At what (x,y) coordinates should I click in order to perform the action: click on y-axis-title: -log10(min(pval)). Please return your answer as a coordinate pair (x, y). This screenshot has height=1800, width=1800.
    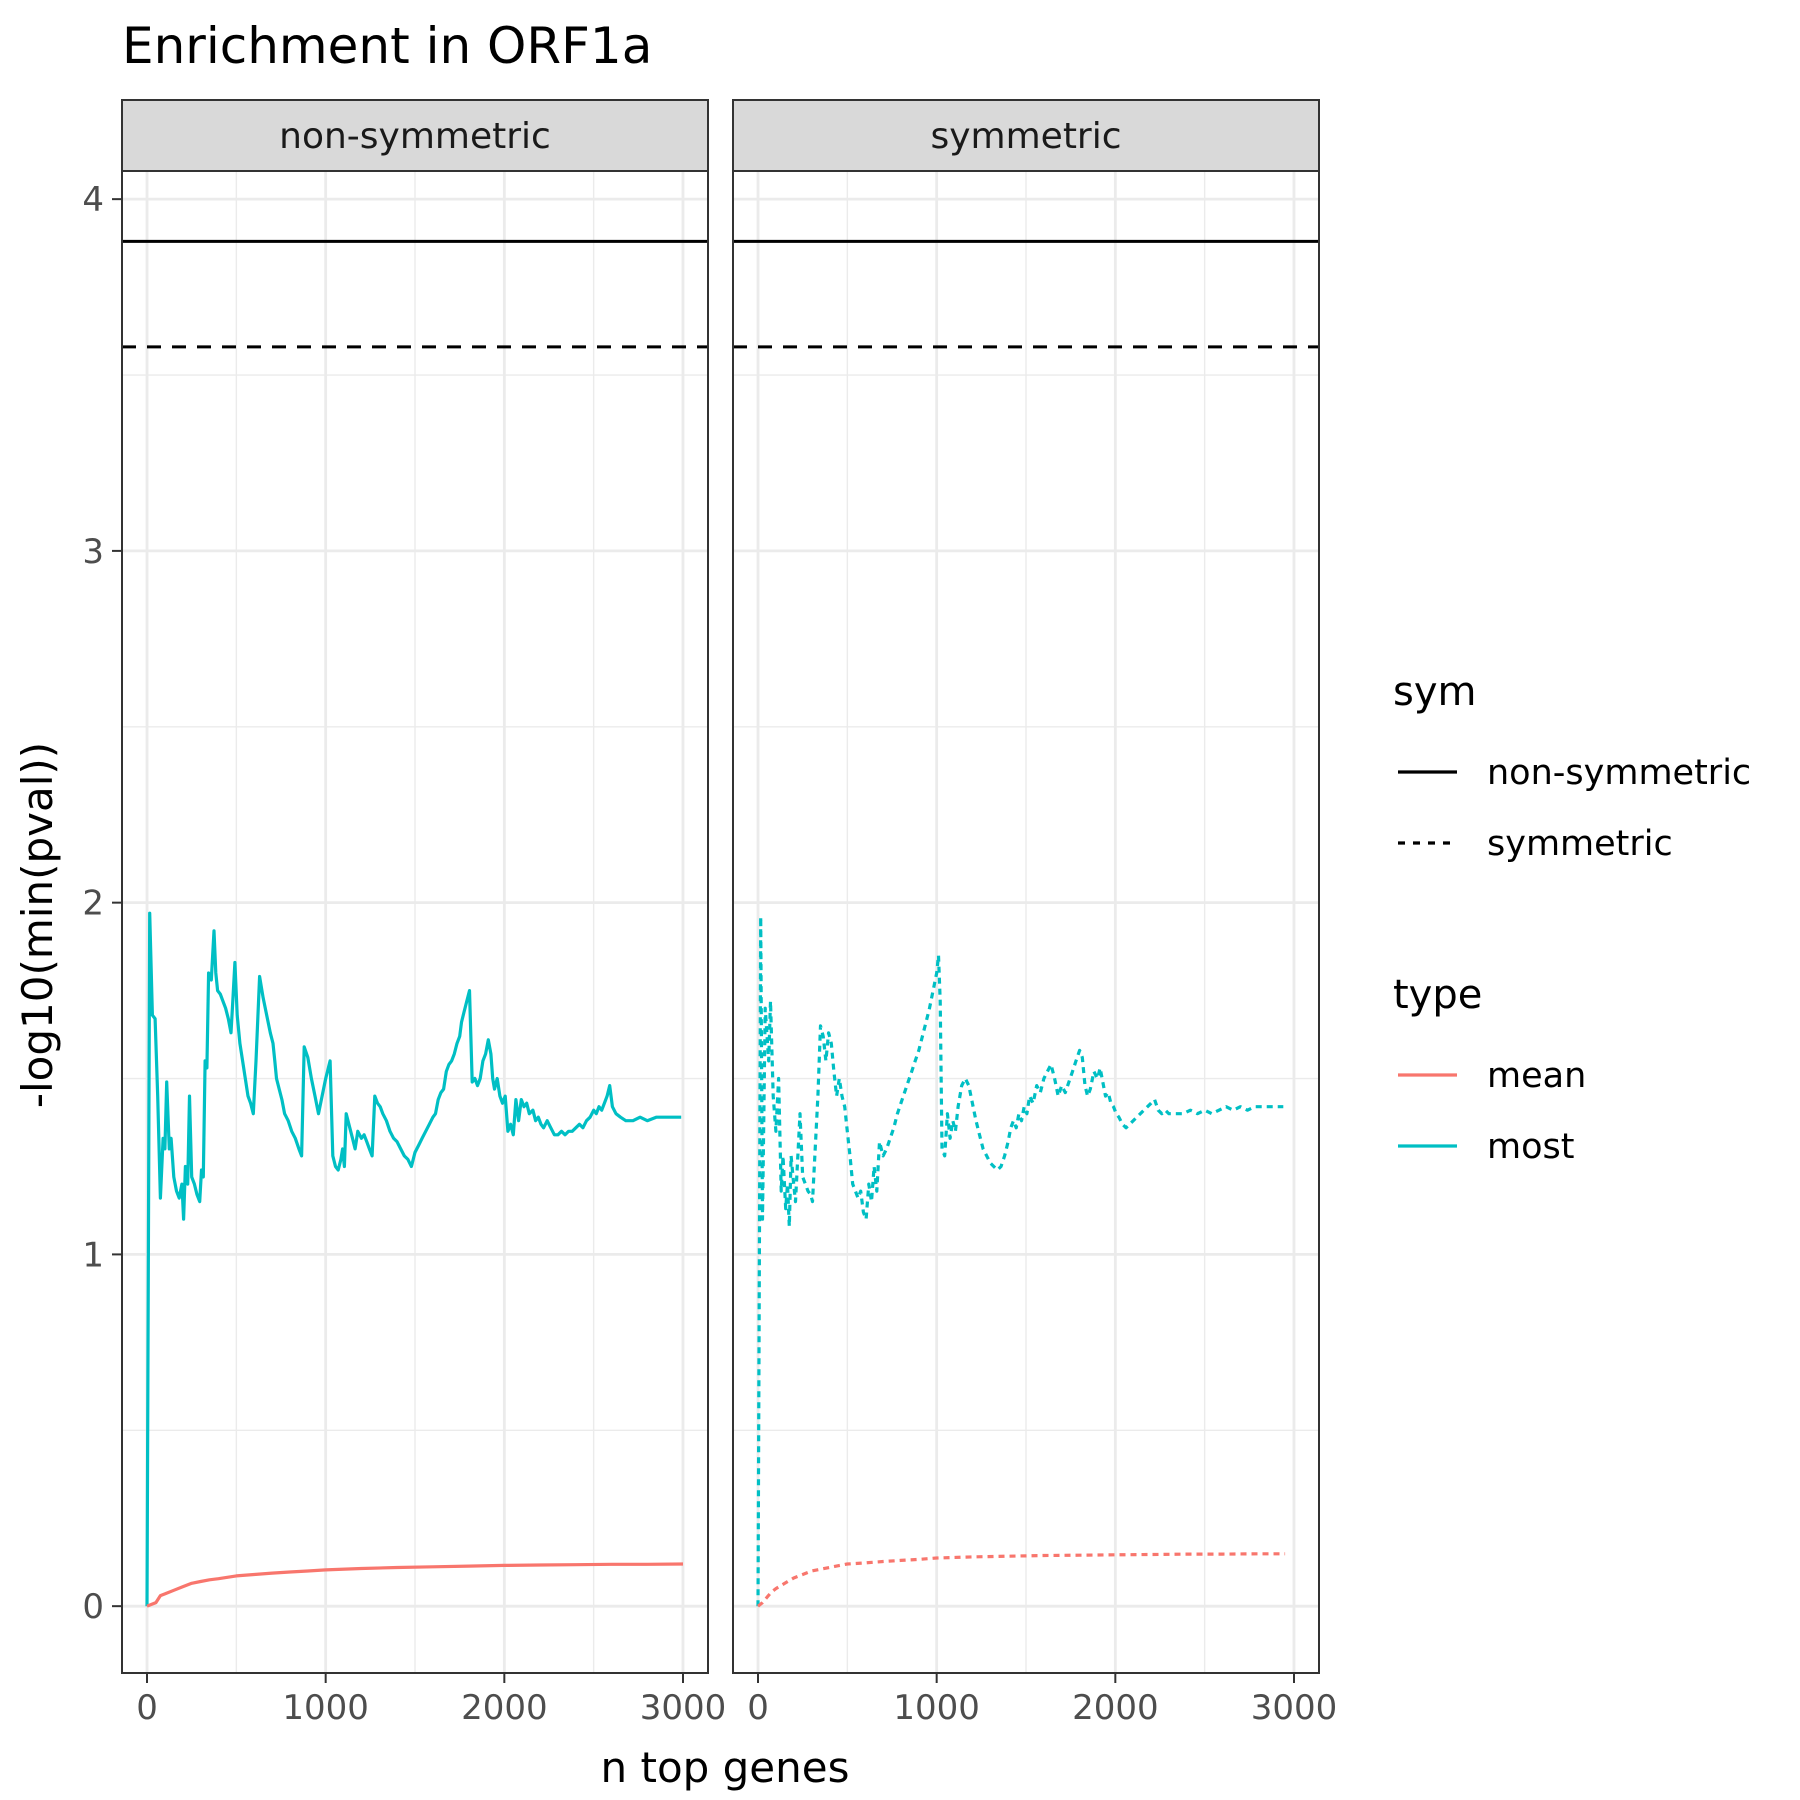
    Looking at the image, I should click on (37, 925).